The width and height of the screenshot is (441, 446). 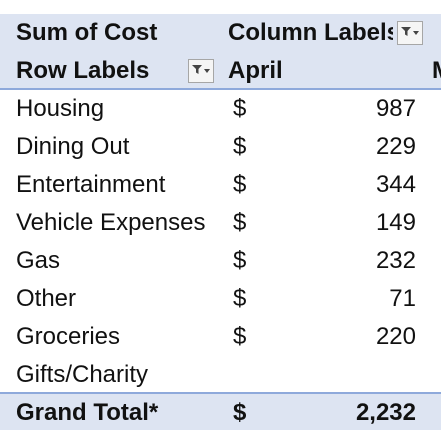 I want to click on pivot-row-labels-row: Row Labels April M, so click(x=220, y=71).